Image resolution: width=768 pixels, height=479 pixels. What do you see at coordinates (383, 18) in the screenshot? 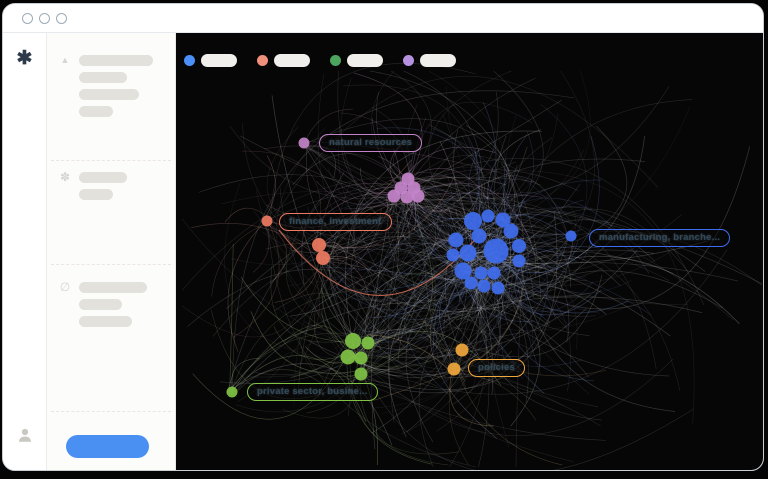
I see `window-titlebar` at bounding box center [383, 18].